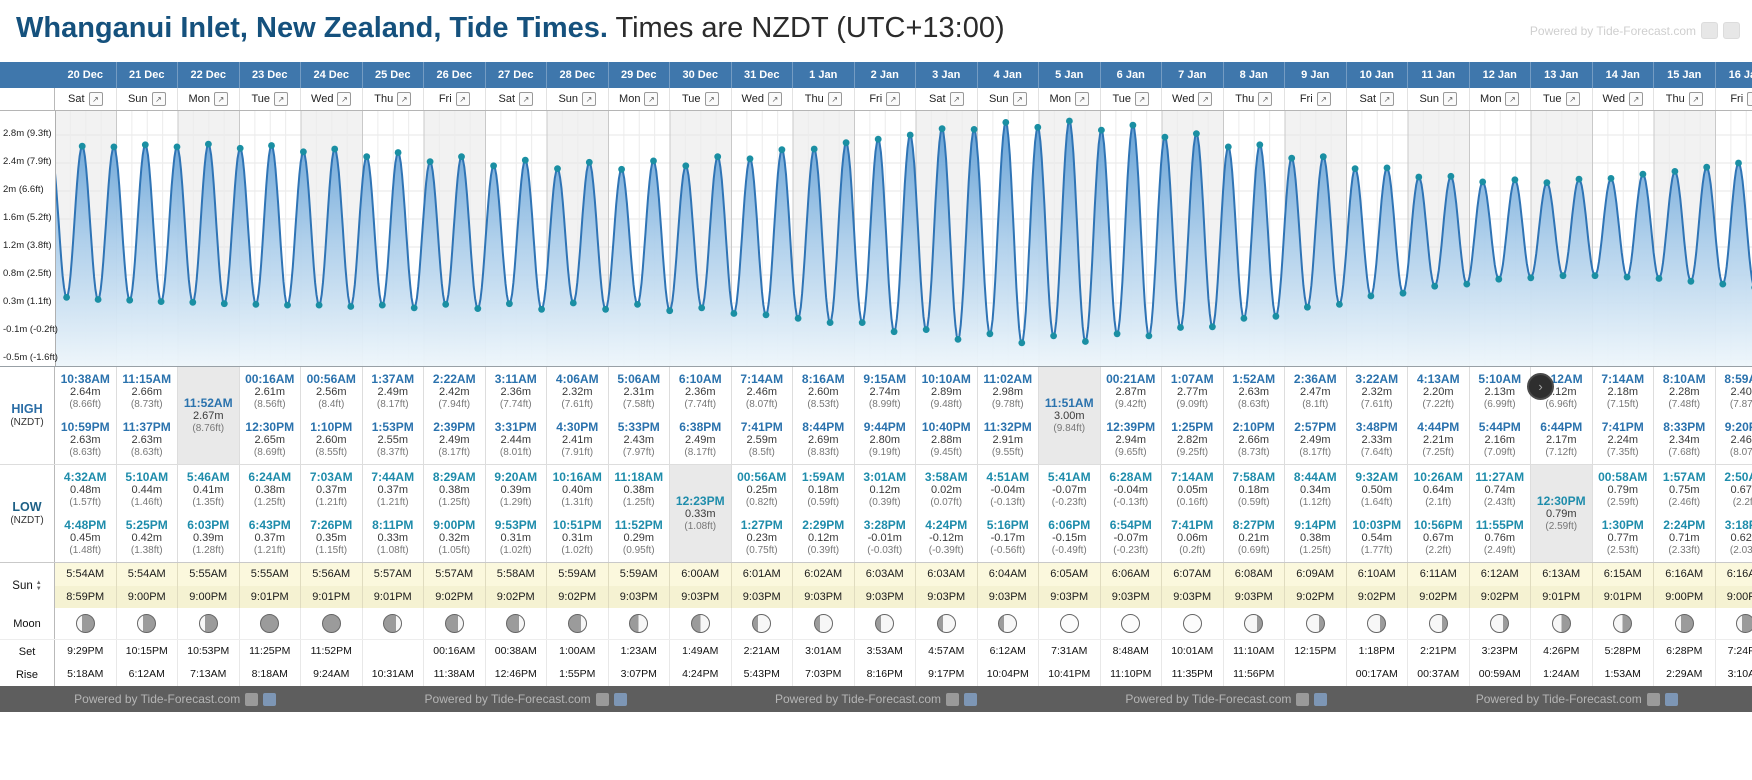 This screenshot has height=780, width=1752. What do you see at coordinates (762, 75) in the screenshot?
I see `date-header: 31 Dec` at bounding box center [762, 75].